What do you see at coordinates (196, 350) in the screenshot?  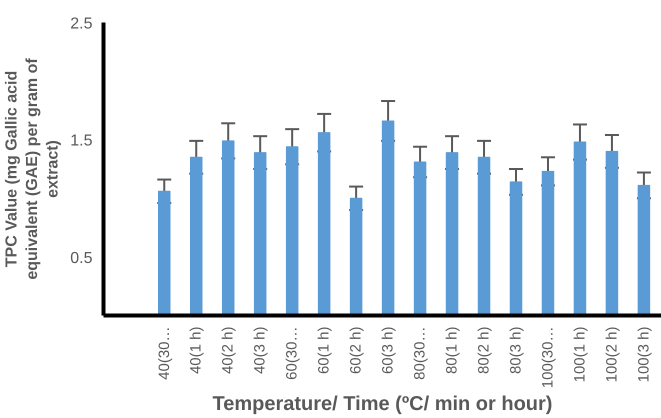 I see `x-tick-label: 40(1 h)` at bounding box center [196, 350].